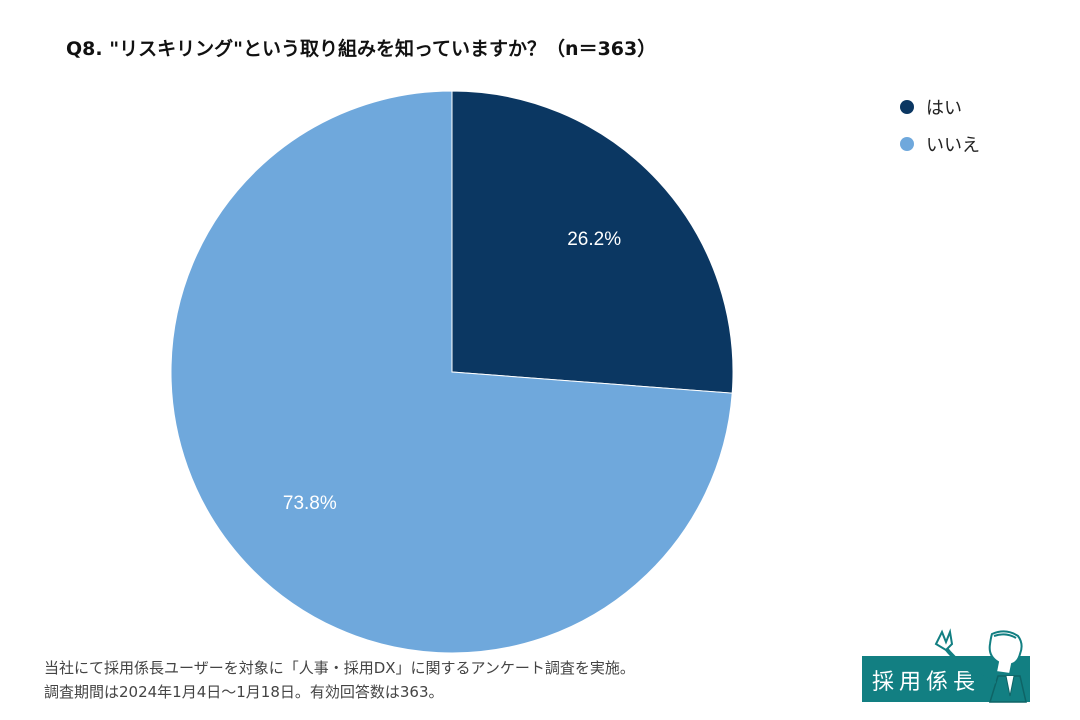 This screenshot has height=720, width=1080. I want to click on legend-item-yes: はい, so click(940, 107).